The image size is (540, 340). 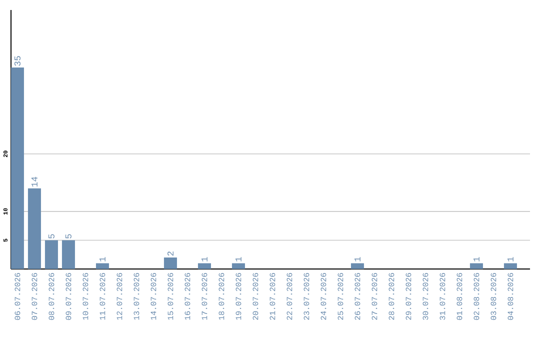 I want to click on data-label: 2, so click(x=170, y=254).